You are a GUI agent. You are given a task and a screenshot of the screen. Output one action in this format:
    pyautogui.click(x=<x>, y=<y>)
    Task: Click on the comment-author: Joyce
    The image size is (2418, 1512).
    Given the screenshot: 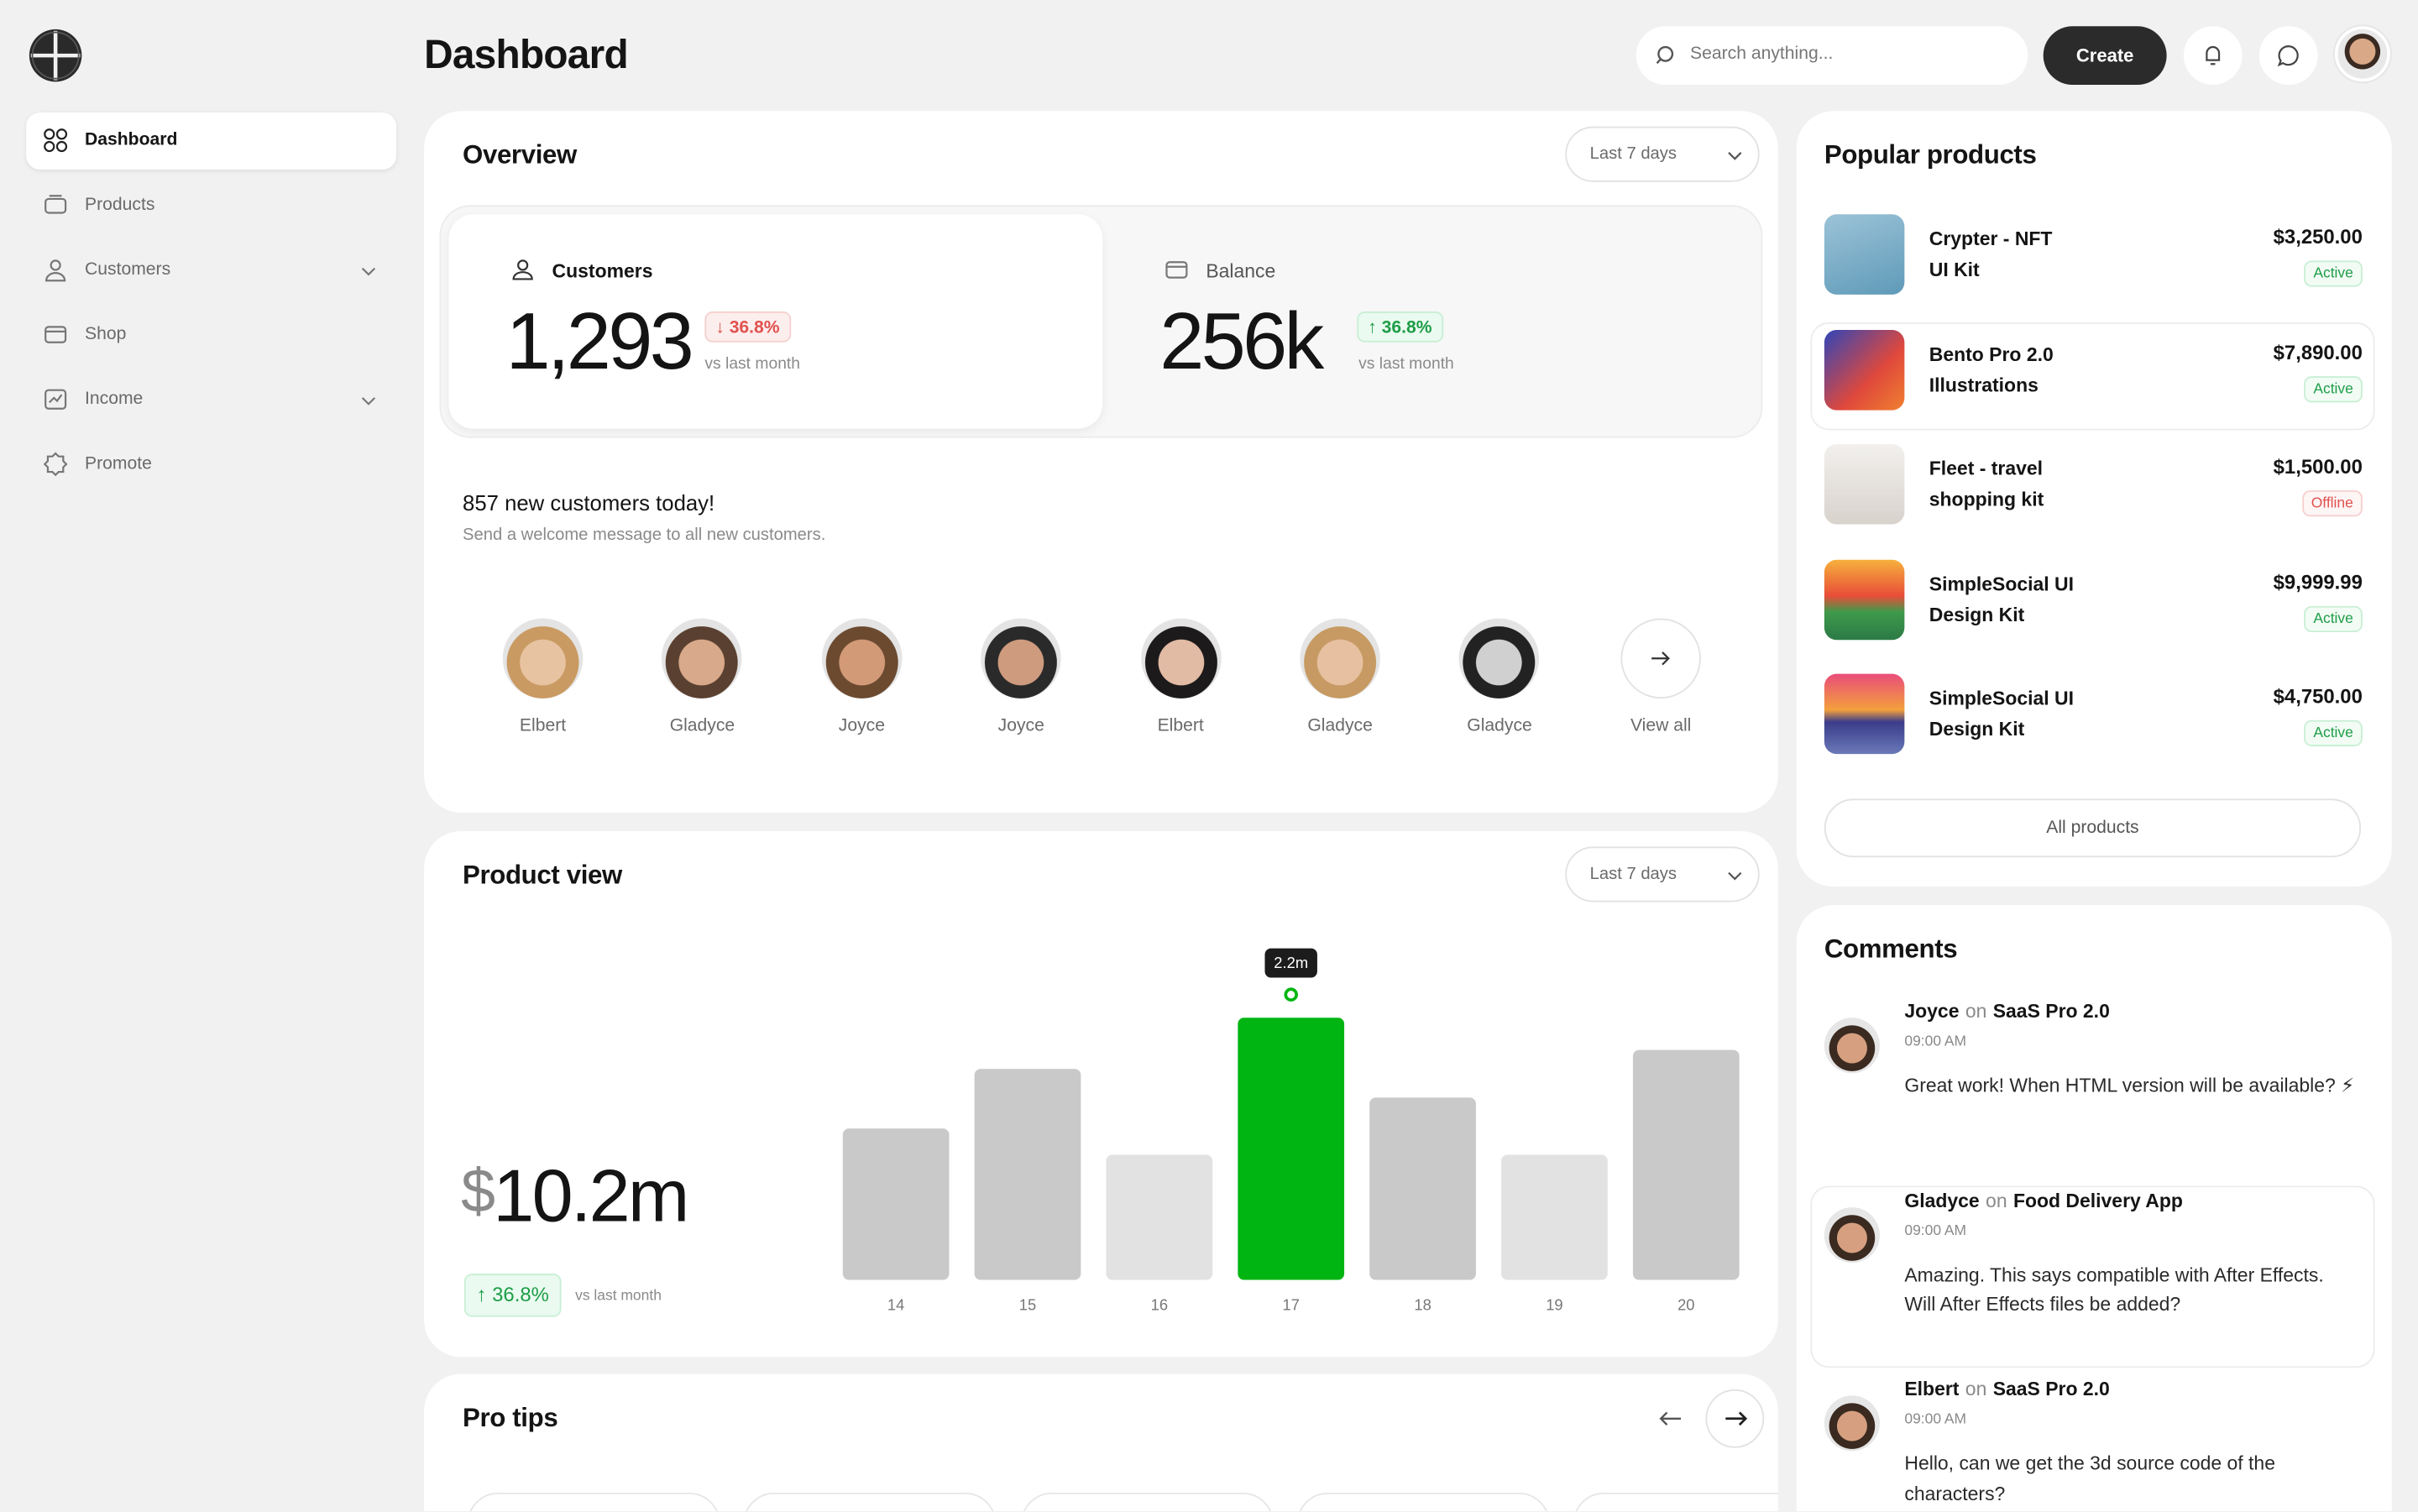 What is the action you would take?
    pyautogui.click(x=1932, y=1012)
    